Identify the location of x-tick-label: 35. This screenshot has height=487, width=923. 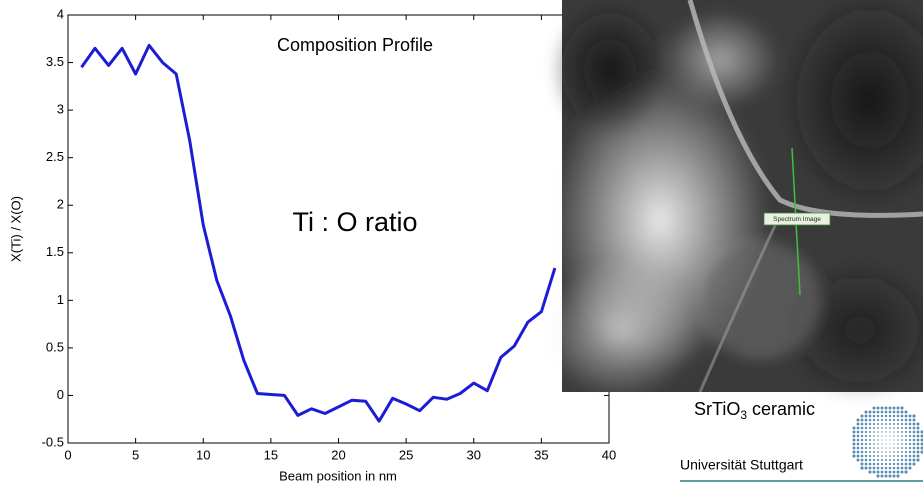
(541, 454).